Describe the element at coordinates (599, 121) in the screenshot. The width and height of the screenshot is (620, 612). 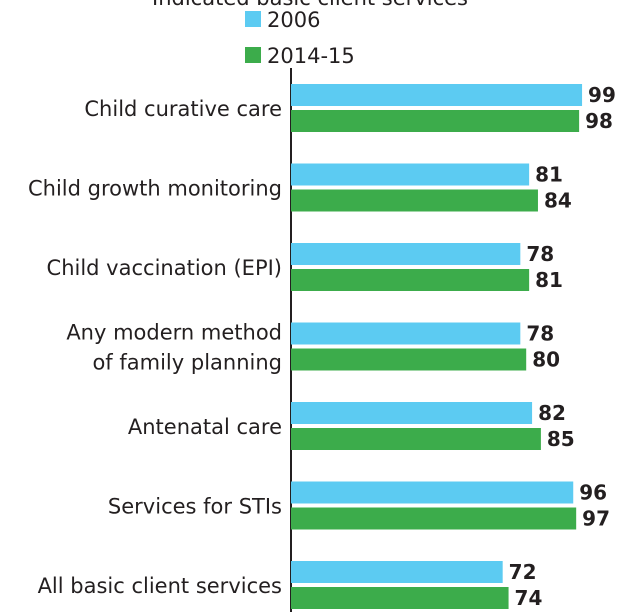
I see `value-label: 98` at that location.